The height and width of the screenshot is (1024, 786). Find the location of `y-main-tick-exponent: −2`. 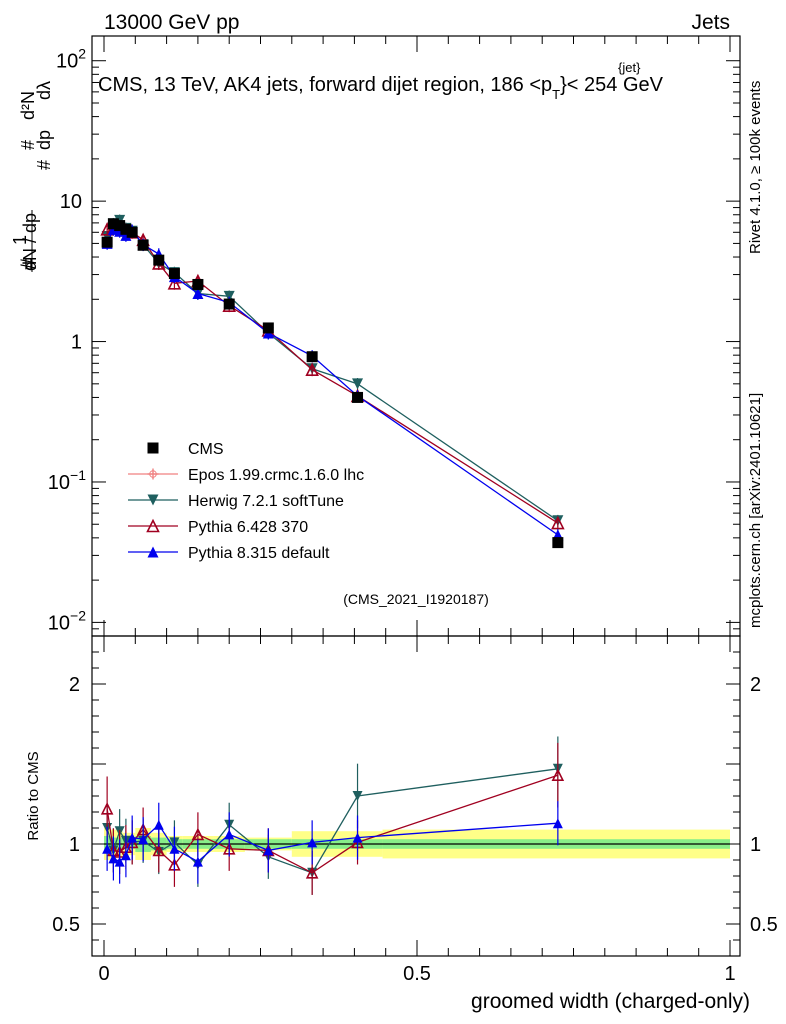

y-main-tick-exponent: −2 is located at coordinates (78, 615).